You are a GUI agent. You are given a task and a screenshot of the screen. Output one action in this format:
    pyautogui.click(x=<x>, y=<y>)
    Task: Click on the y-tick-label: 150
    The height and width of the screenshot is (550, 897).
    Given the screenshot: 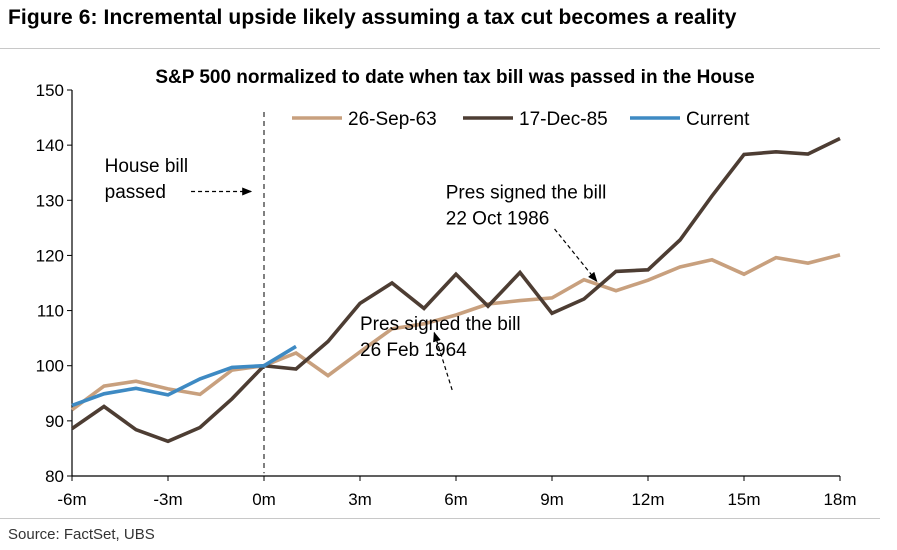 What is the action you would take?
    pyautogui.click(x=50, y=90)
    